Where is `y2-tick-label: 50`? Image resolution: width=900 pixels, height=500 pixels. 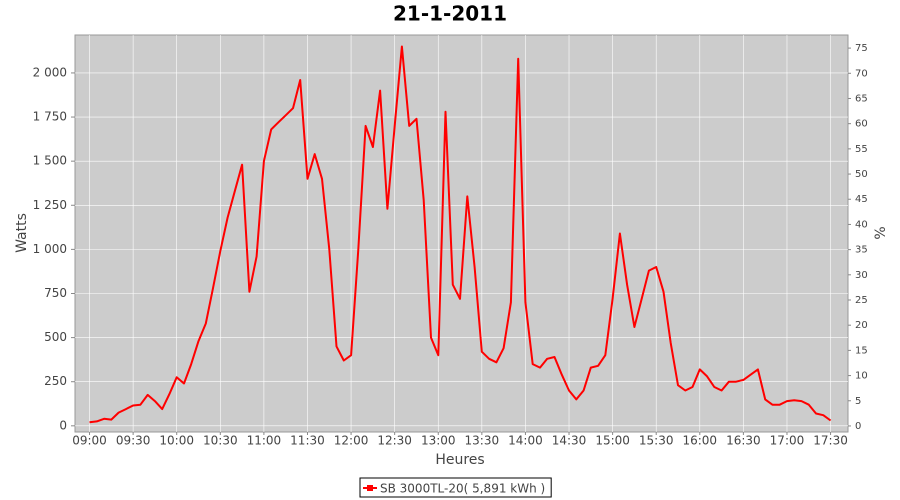 y2-tick-label: 50 is located at coordinates (861, 174).